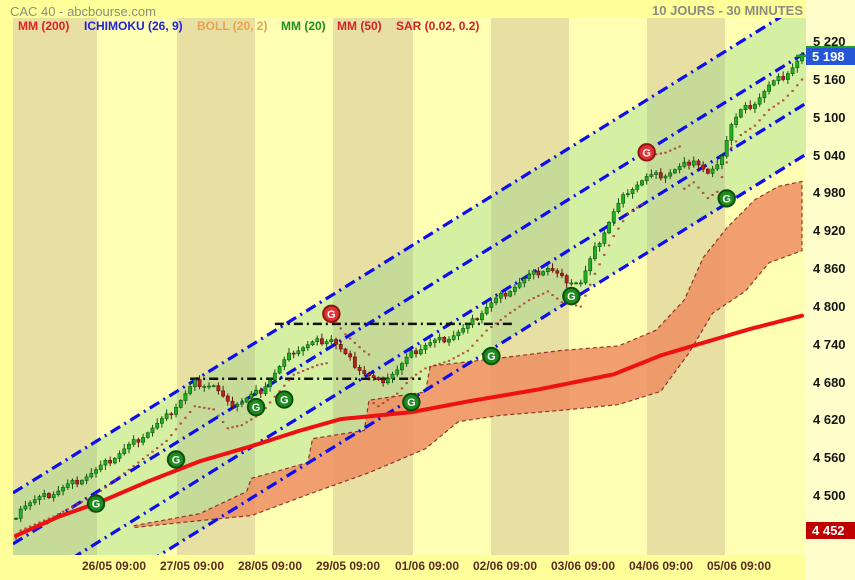  I want to click on sell-signal-marker: G, so click(331, 313).